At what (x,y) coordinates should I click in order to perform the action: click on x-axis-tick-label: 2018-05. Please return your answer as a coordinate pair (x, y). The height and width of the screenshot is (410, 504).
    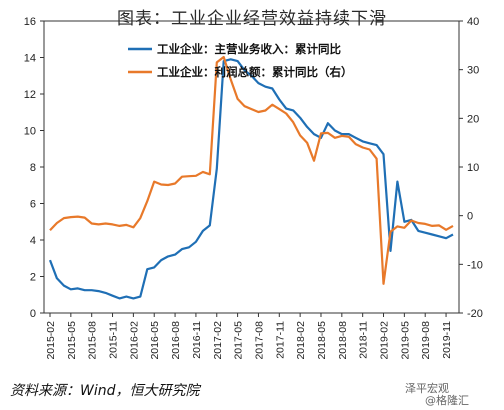
    Looking at the image, I should click on (322, 340).